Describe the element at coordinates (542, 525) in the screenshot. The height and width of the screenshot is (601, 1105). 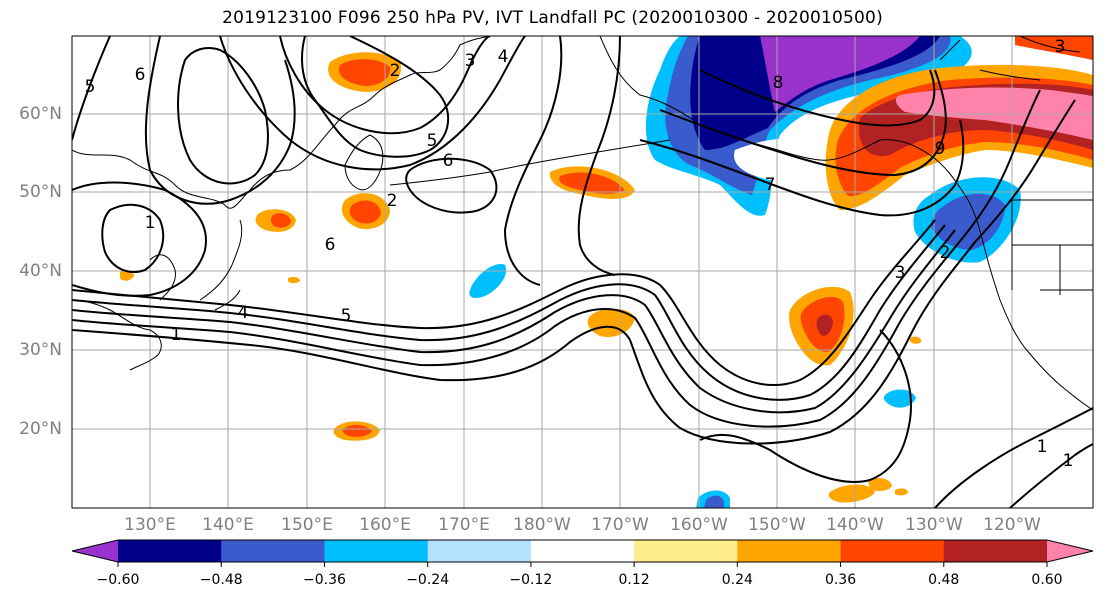
I see `lon-label: 180°W` at that location.